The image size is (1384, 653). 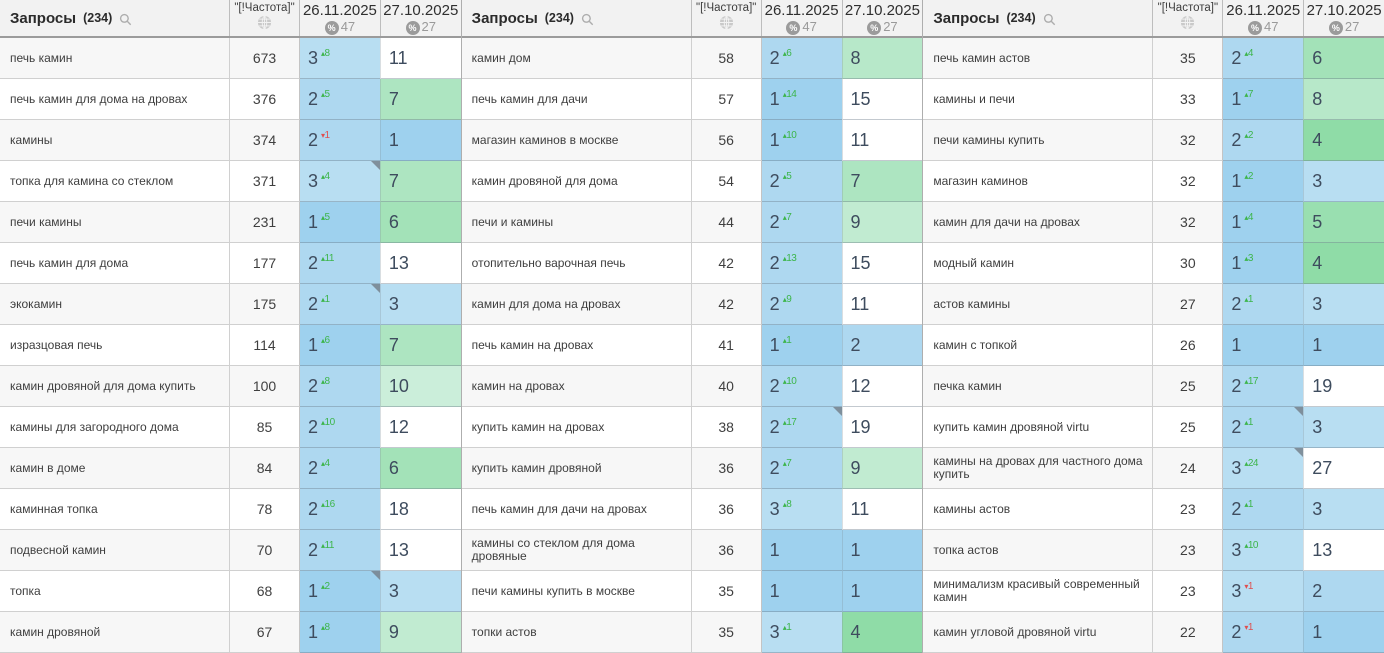 I want to click on position-cell-current: 1 ▴3, so click(x=1263, y=263).